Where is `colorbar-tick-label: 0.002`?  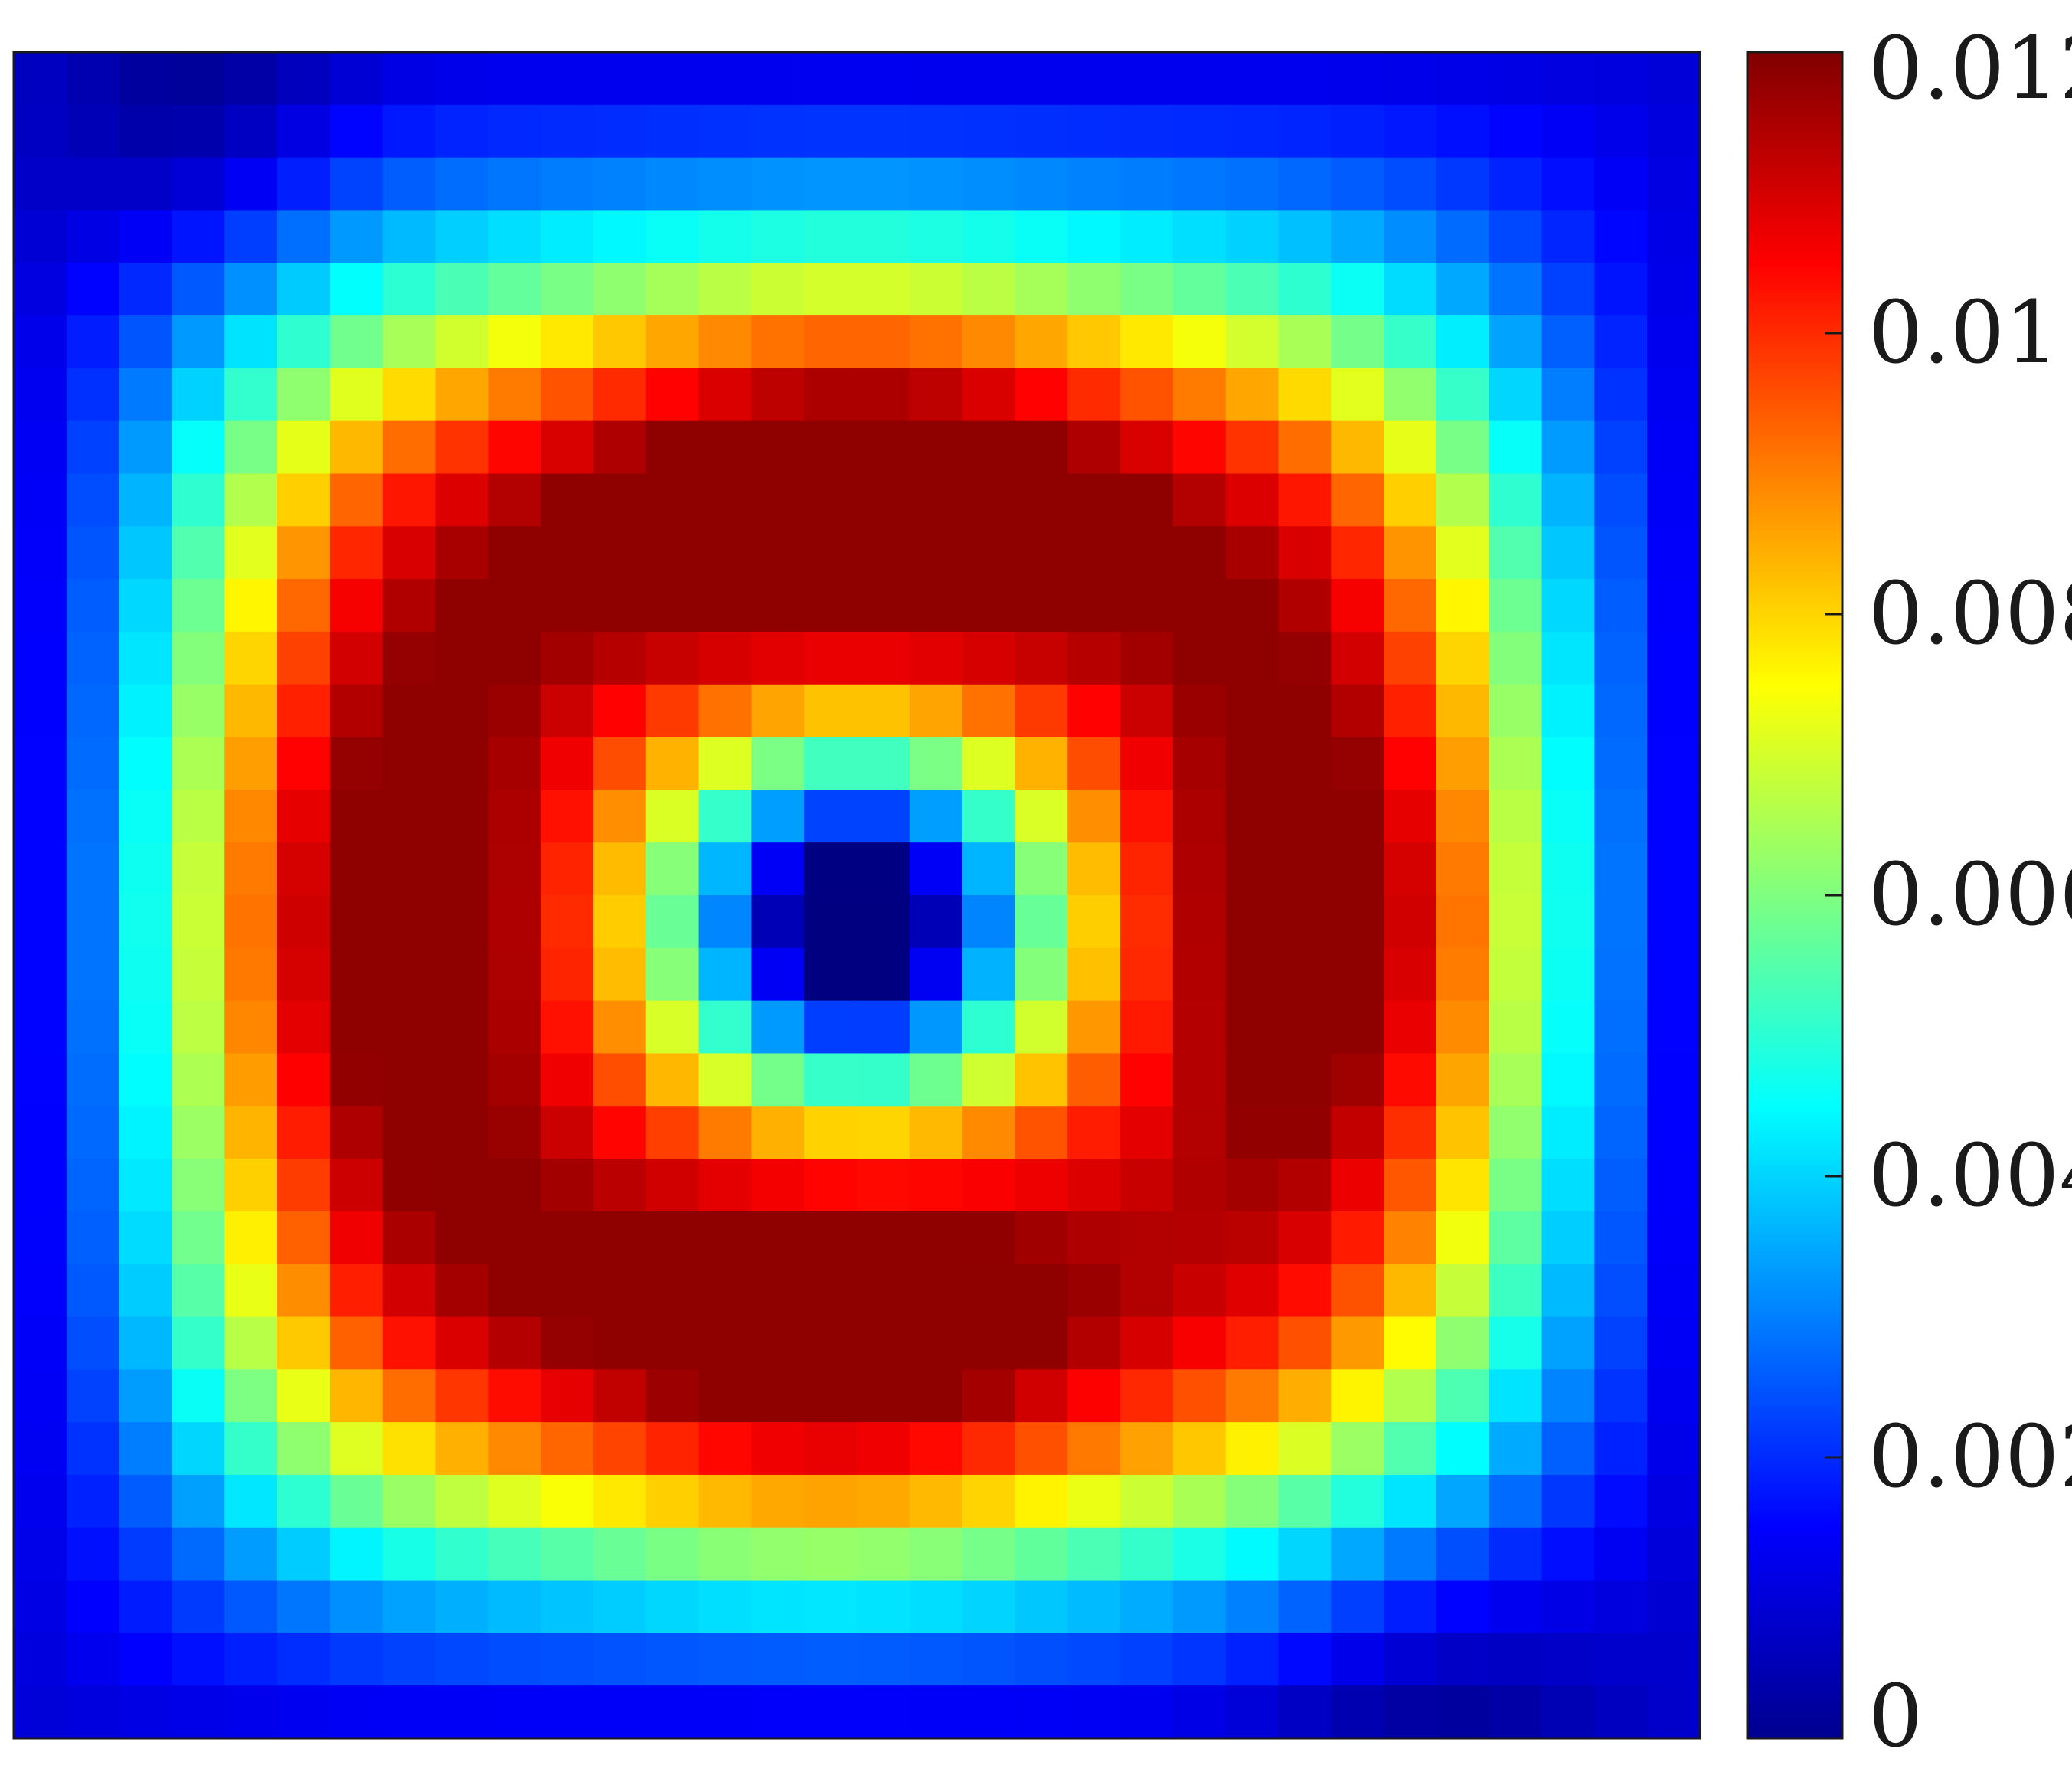 colorbar-tick-label: 0.002 is located at coordinates (1970, 1457).